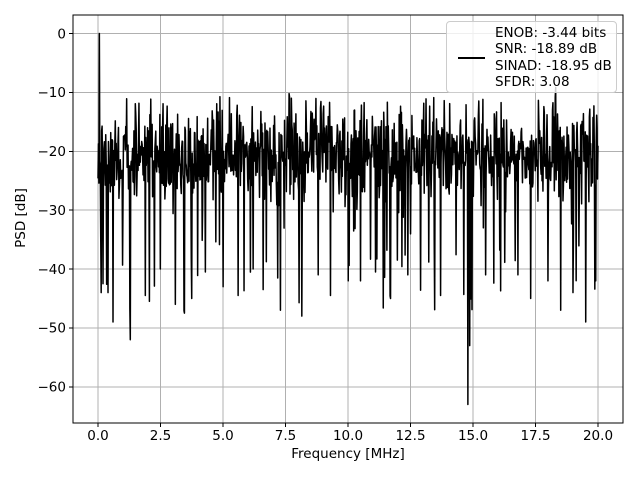 Image resolution: width=640 pixels, height=480 pixels. Describe the element at coordinates (285, 436) in the screenshot. I see `x-tick-label: 7.5` at that location.